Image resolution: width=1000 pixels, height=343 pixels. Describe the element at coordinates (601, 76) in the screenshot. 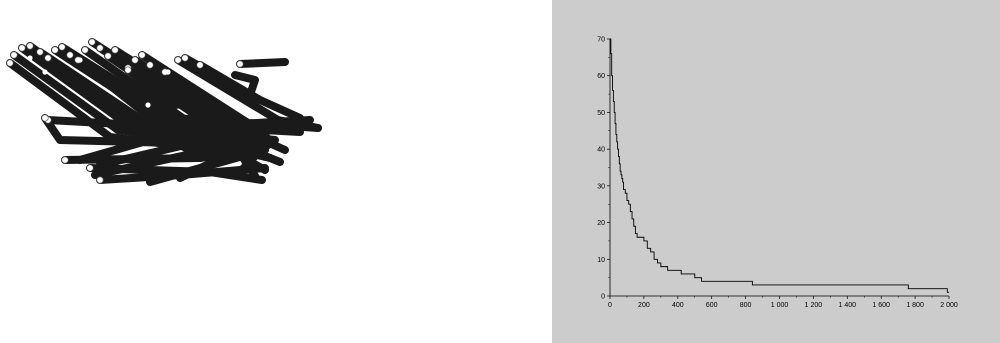

I see `y-tick-label: 60` at that location.